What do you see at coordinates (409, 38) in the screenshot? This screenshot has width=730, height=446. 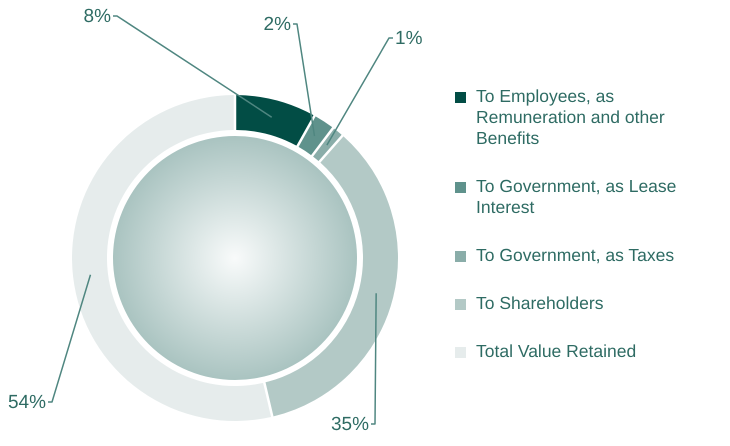 I see `data-label: 1%` at bounding box center [409, 38].